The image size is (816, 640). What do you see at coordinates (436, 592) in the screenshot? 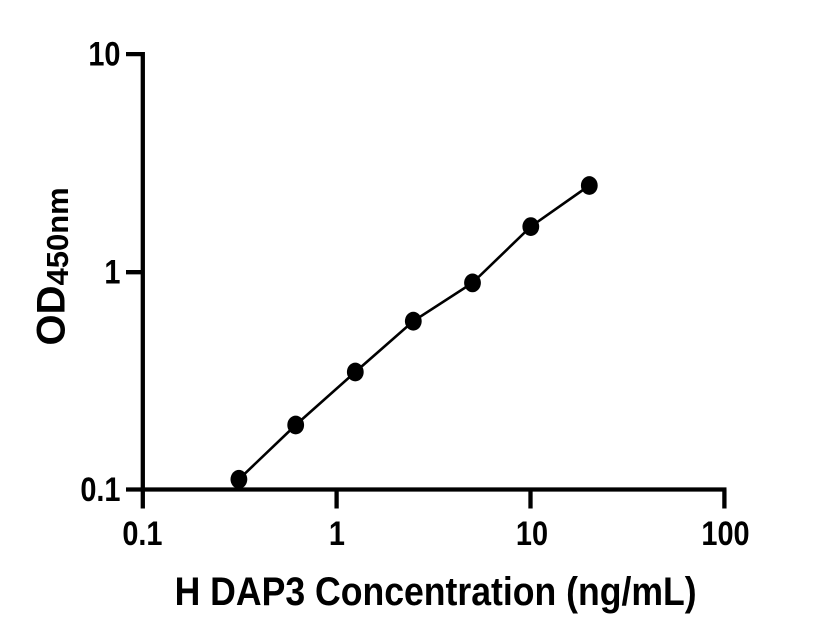
I see `svg-text: H DAP3 Concentration (ng/mL)` at bounding box center [436, 592].